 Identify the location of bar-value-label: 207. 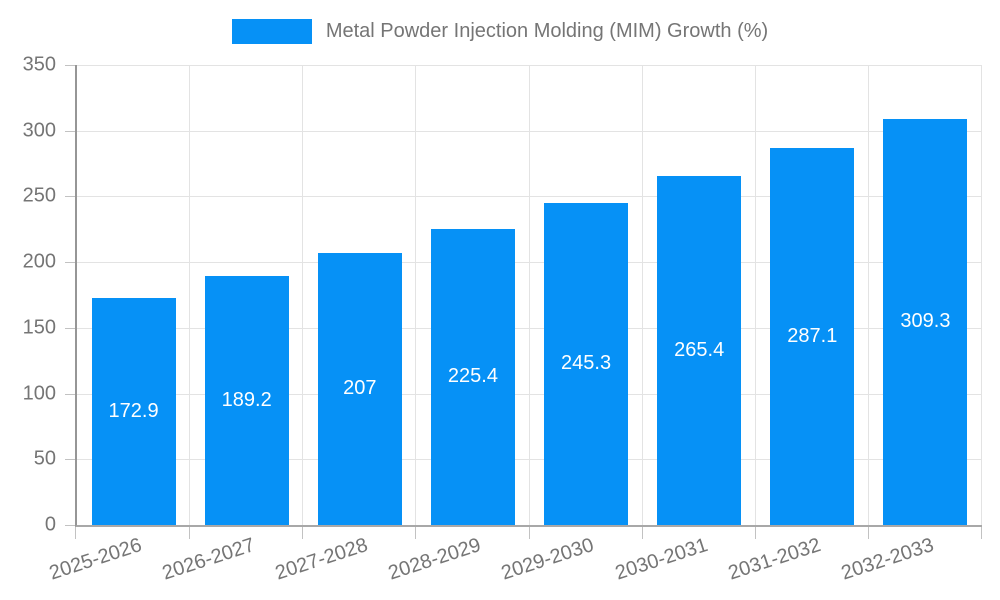
(360, 388).